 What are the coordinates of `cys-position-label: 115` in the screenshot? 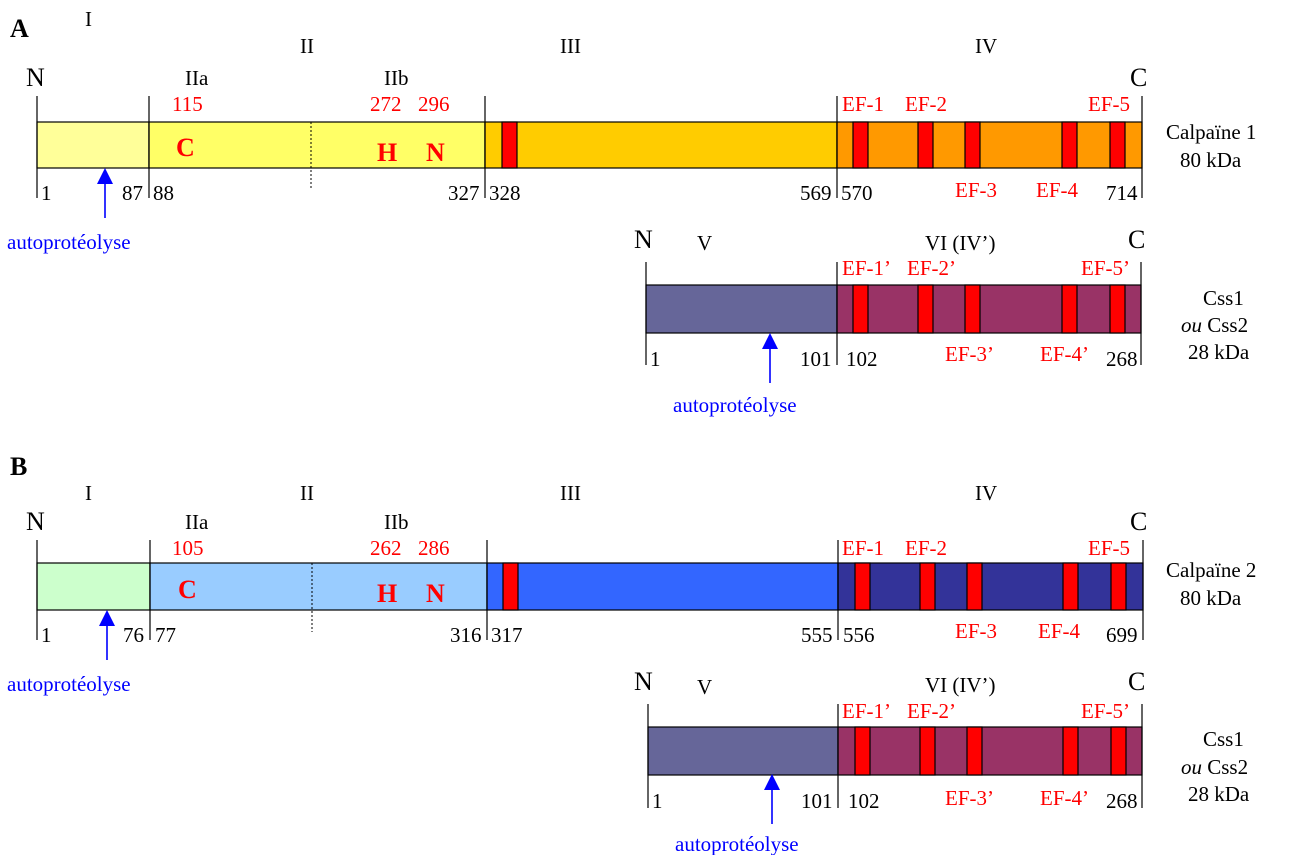 It's located at (187, 104).